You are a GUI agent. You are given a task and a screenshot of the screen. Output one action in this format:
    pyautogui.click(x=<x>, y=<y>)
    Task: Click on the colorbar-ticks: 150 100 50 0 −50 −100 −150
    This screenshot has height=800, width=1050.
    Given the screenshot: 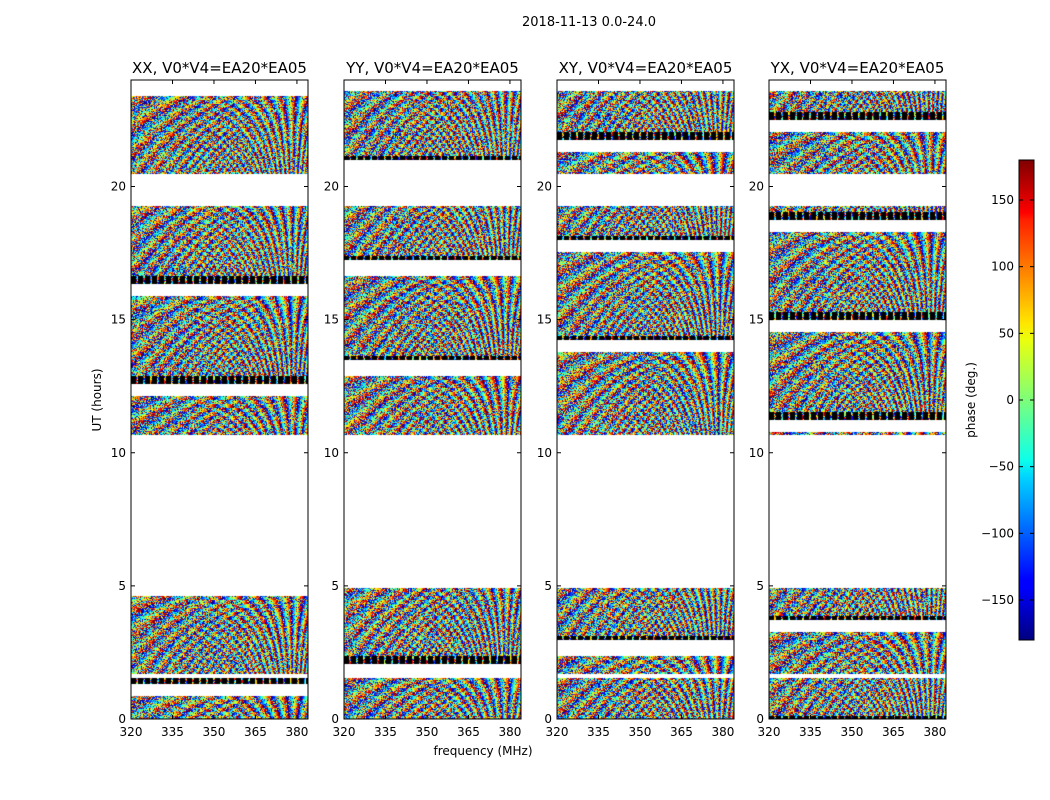 What is the action you would take?
    pyautogui.click(x=1007, y=400)
    